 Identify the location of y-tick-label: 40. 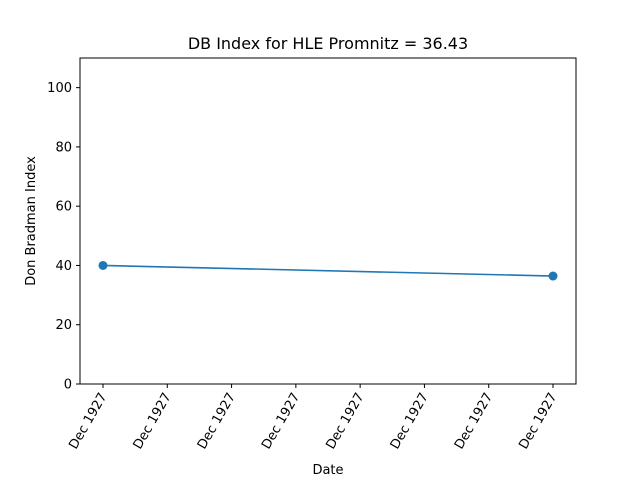
(63, 266).